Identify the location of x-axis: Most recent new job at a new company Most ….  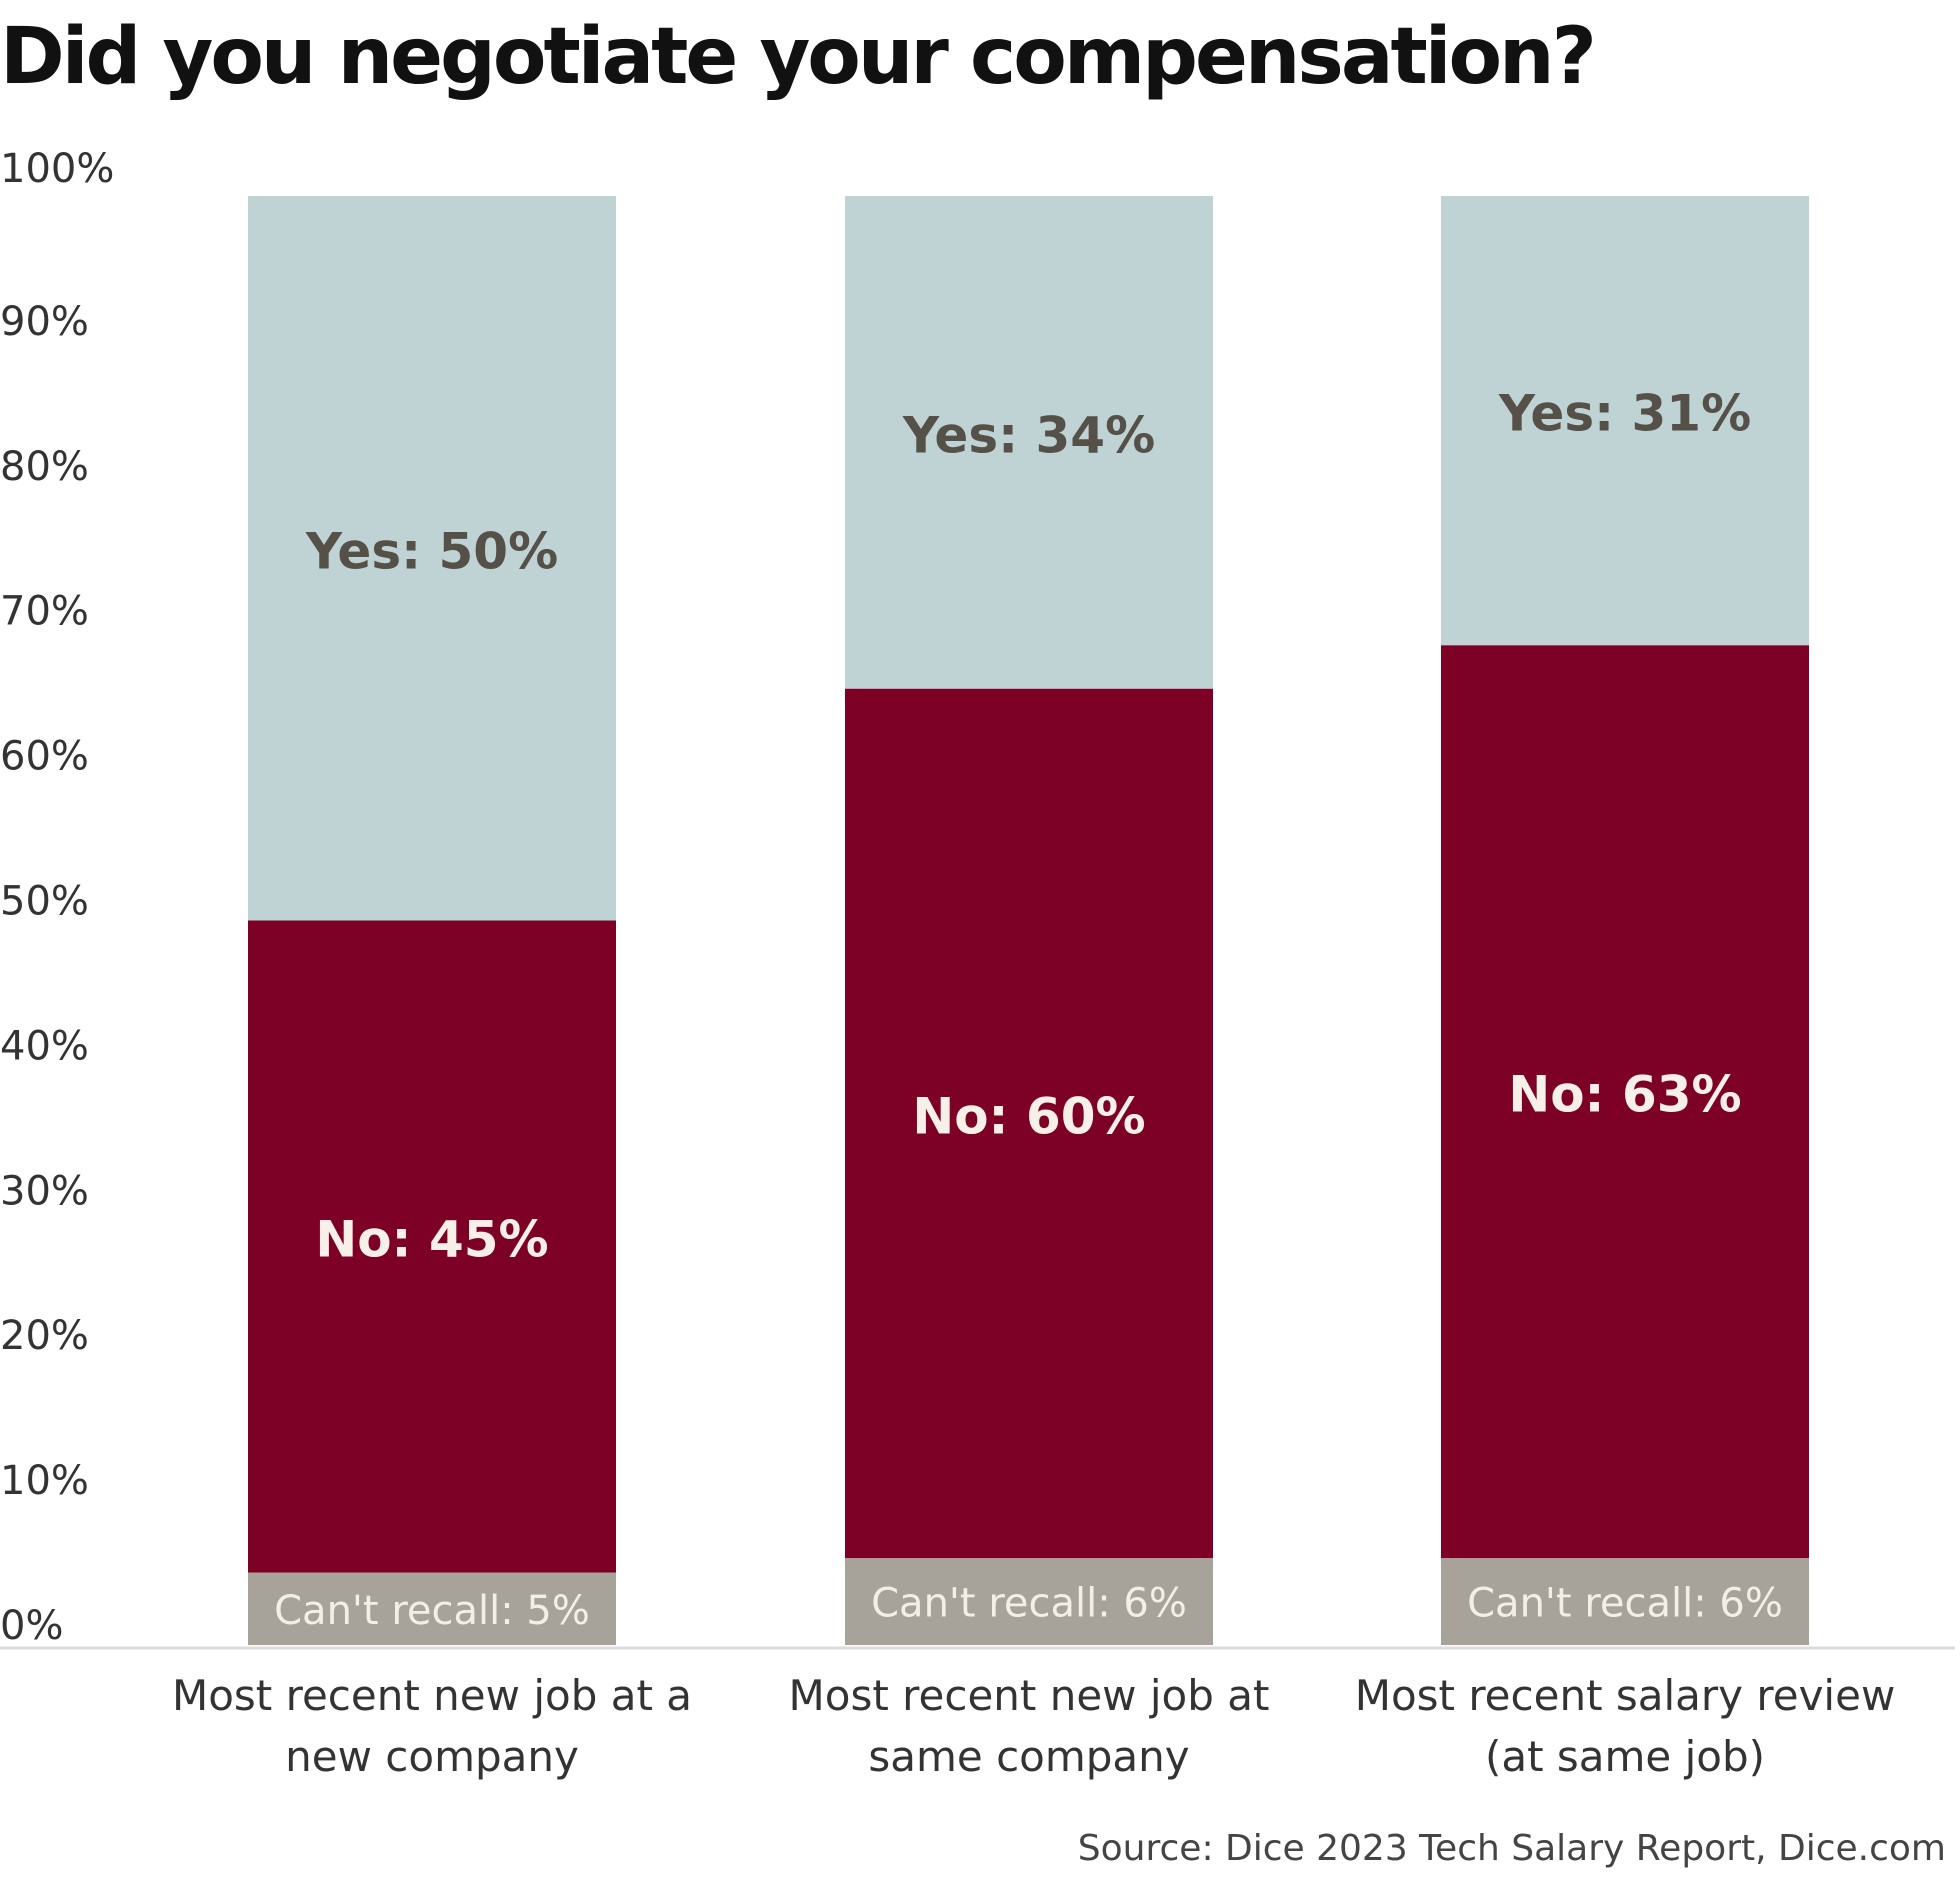
(1033, 1726).